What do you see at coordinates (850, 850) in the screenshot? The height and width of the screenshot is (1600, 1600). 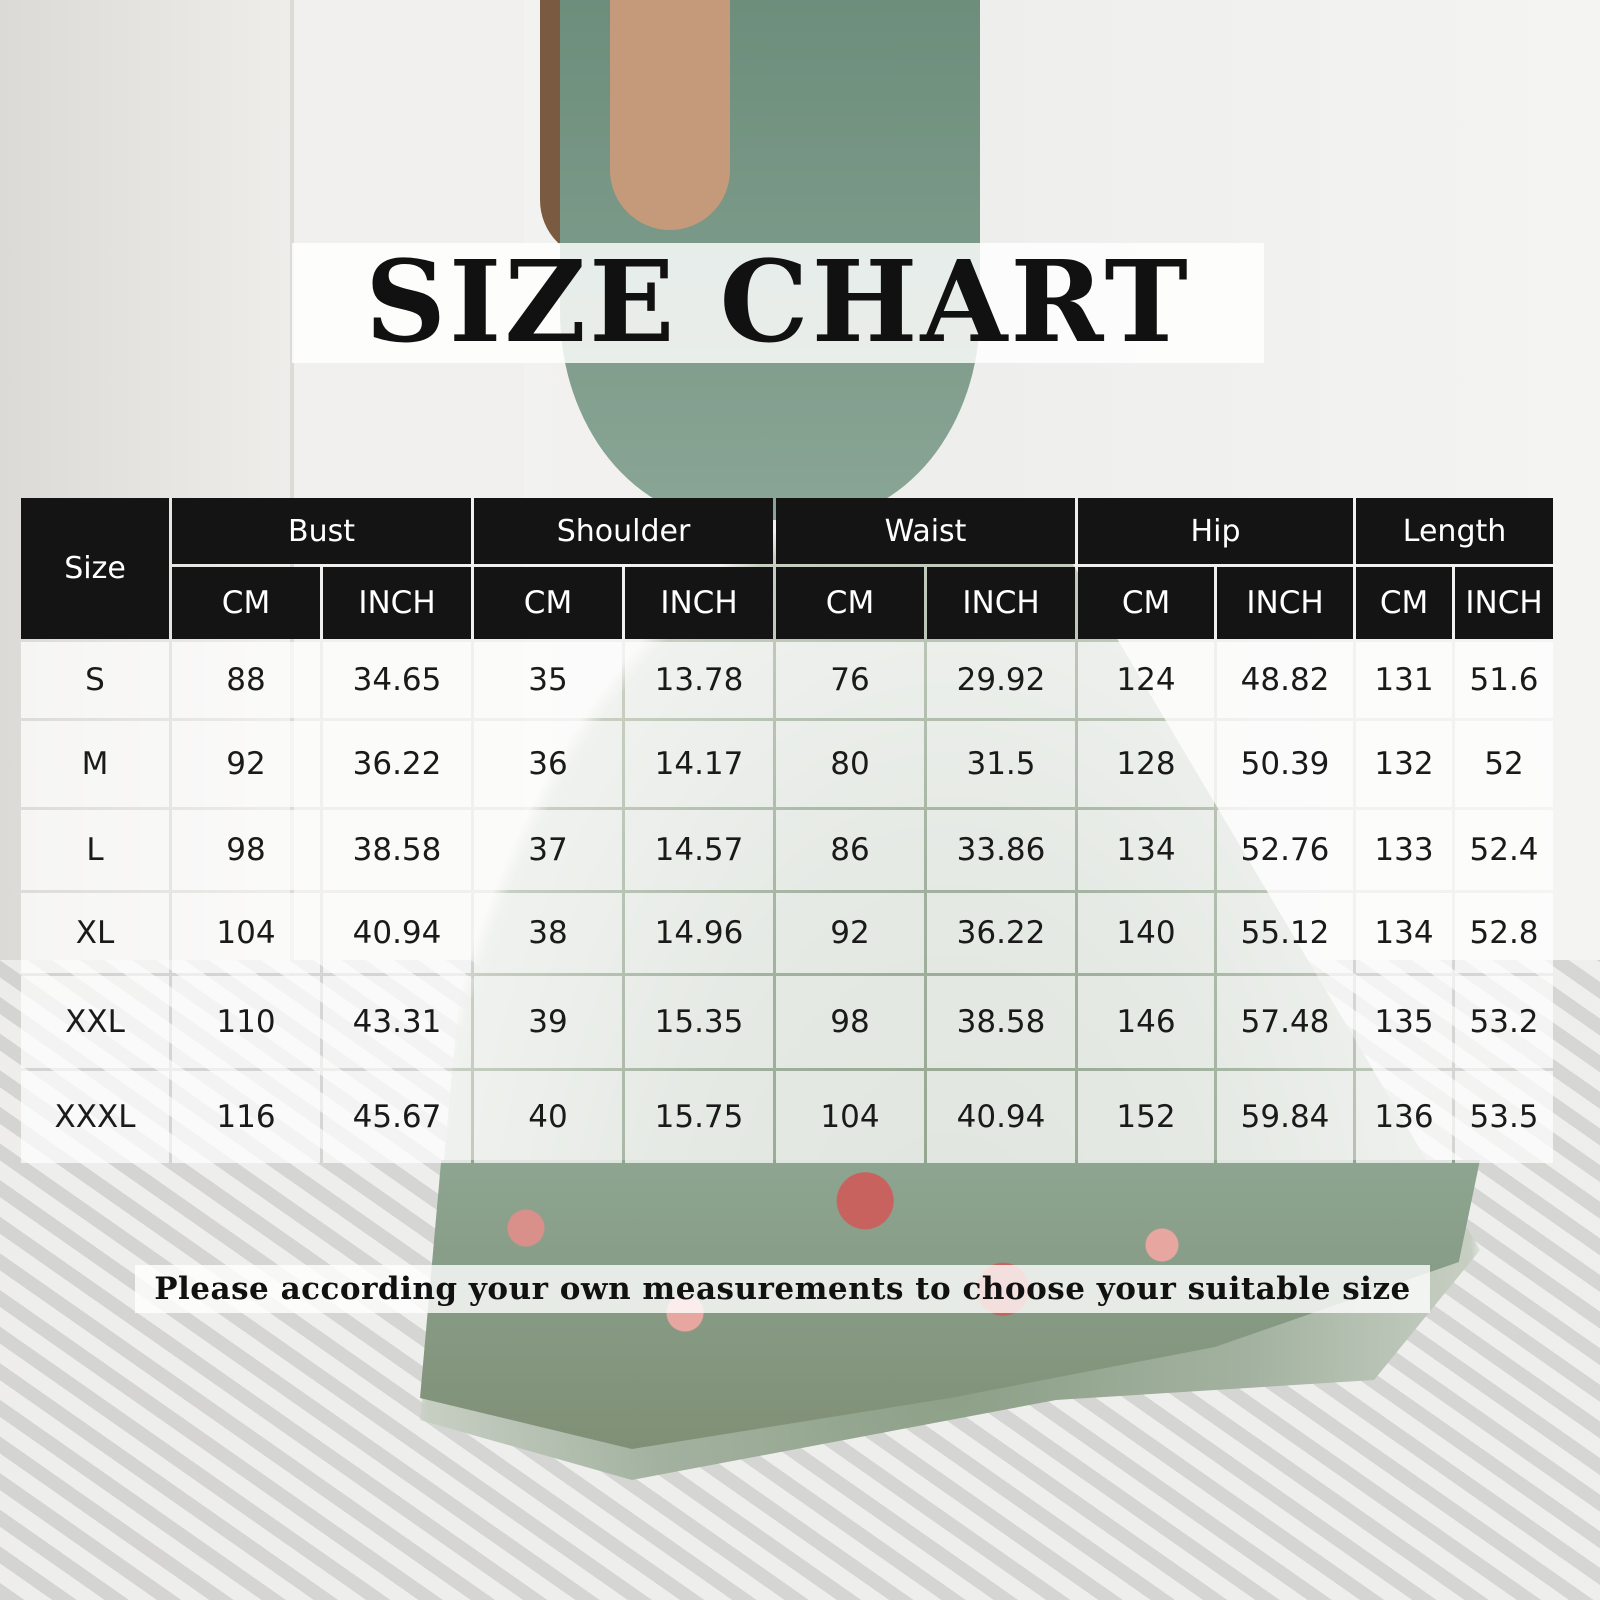 I see `measurement-cell: 86` at bounding box center [850, 850].